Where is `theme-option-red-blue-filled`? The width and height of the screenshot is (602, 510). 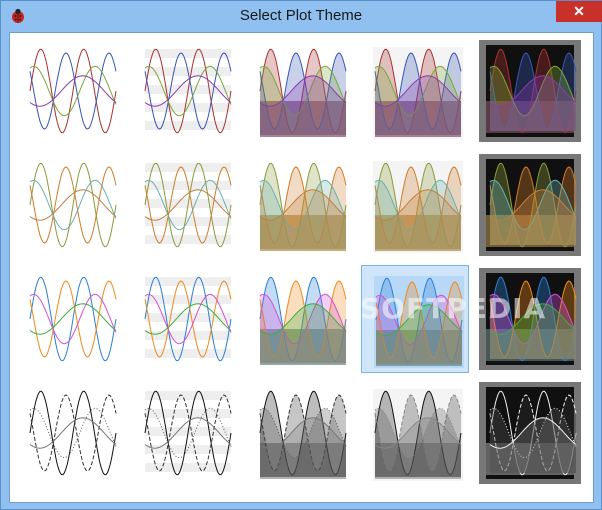 theme-option-red-blue-filled is located at coordinates (300, 91).